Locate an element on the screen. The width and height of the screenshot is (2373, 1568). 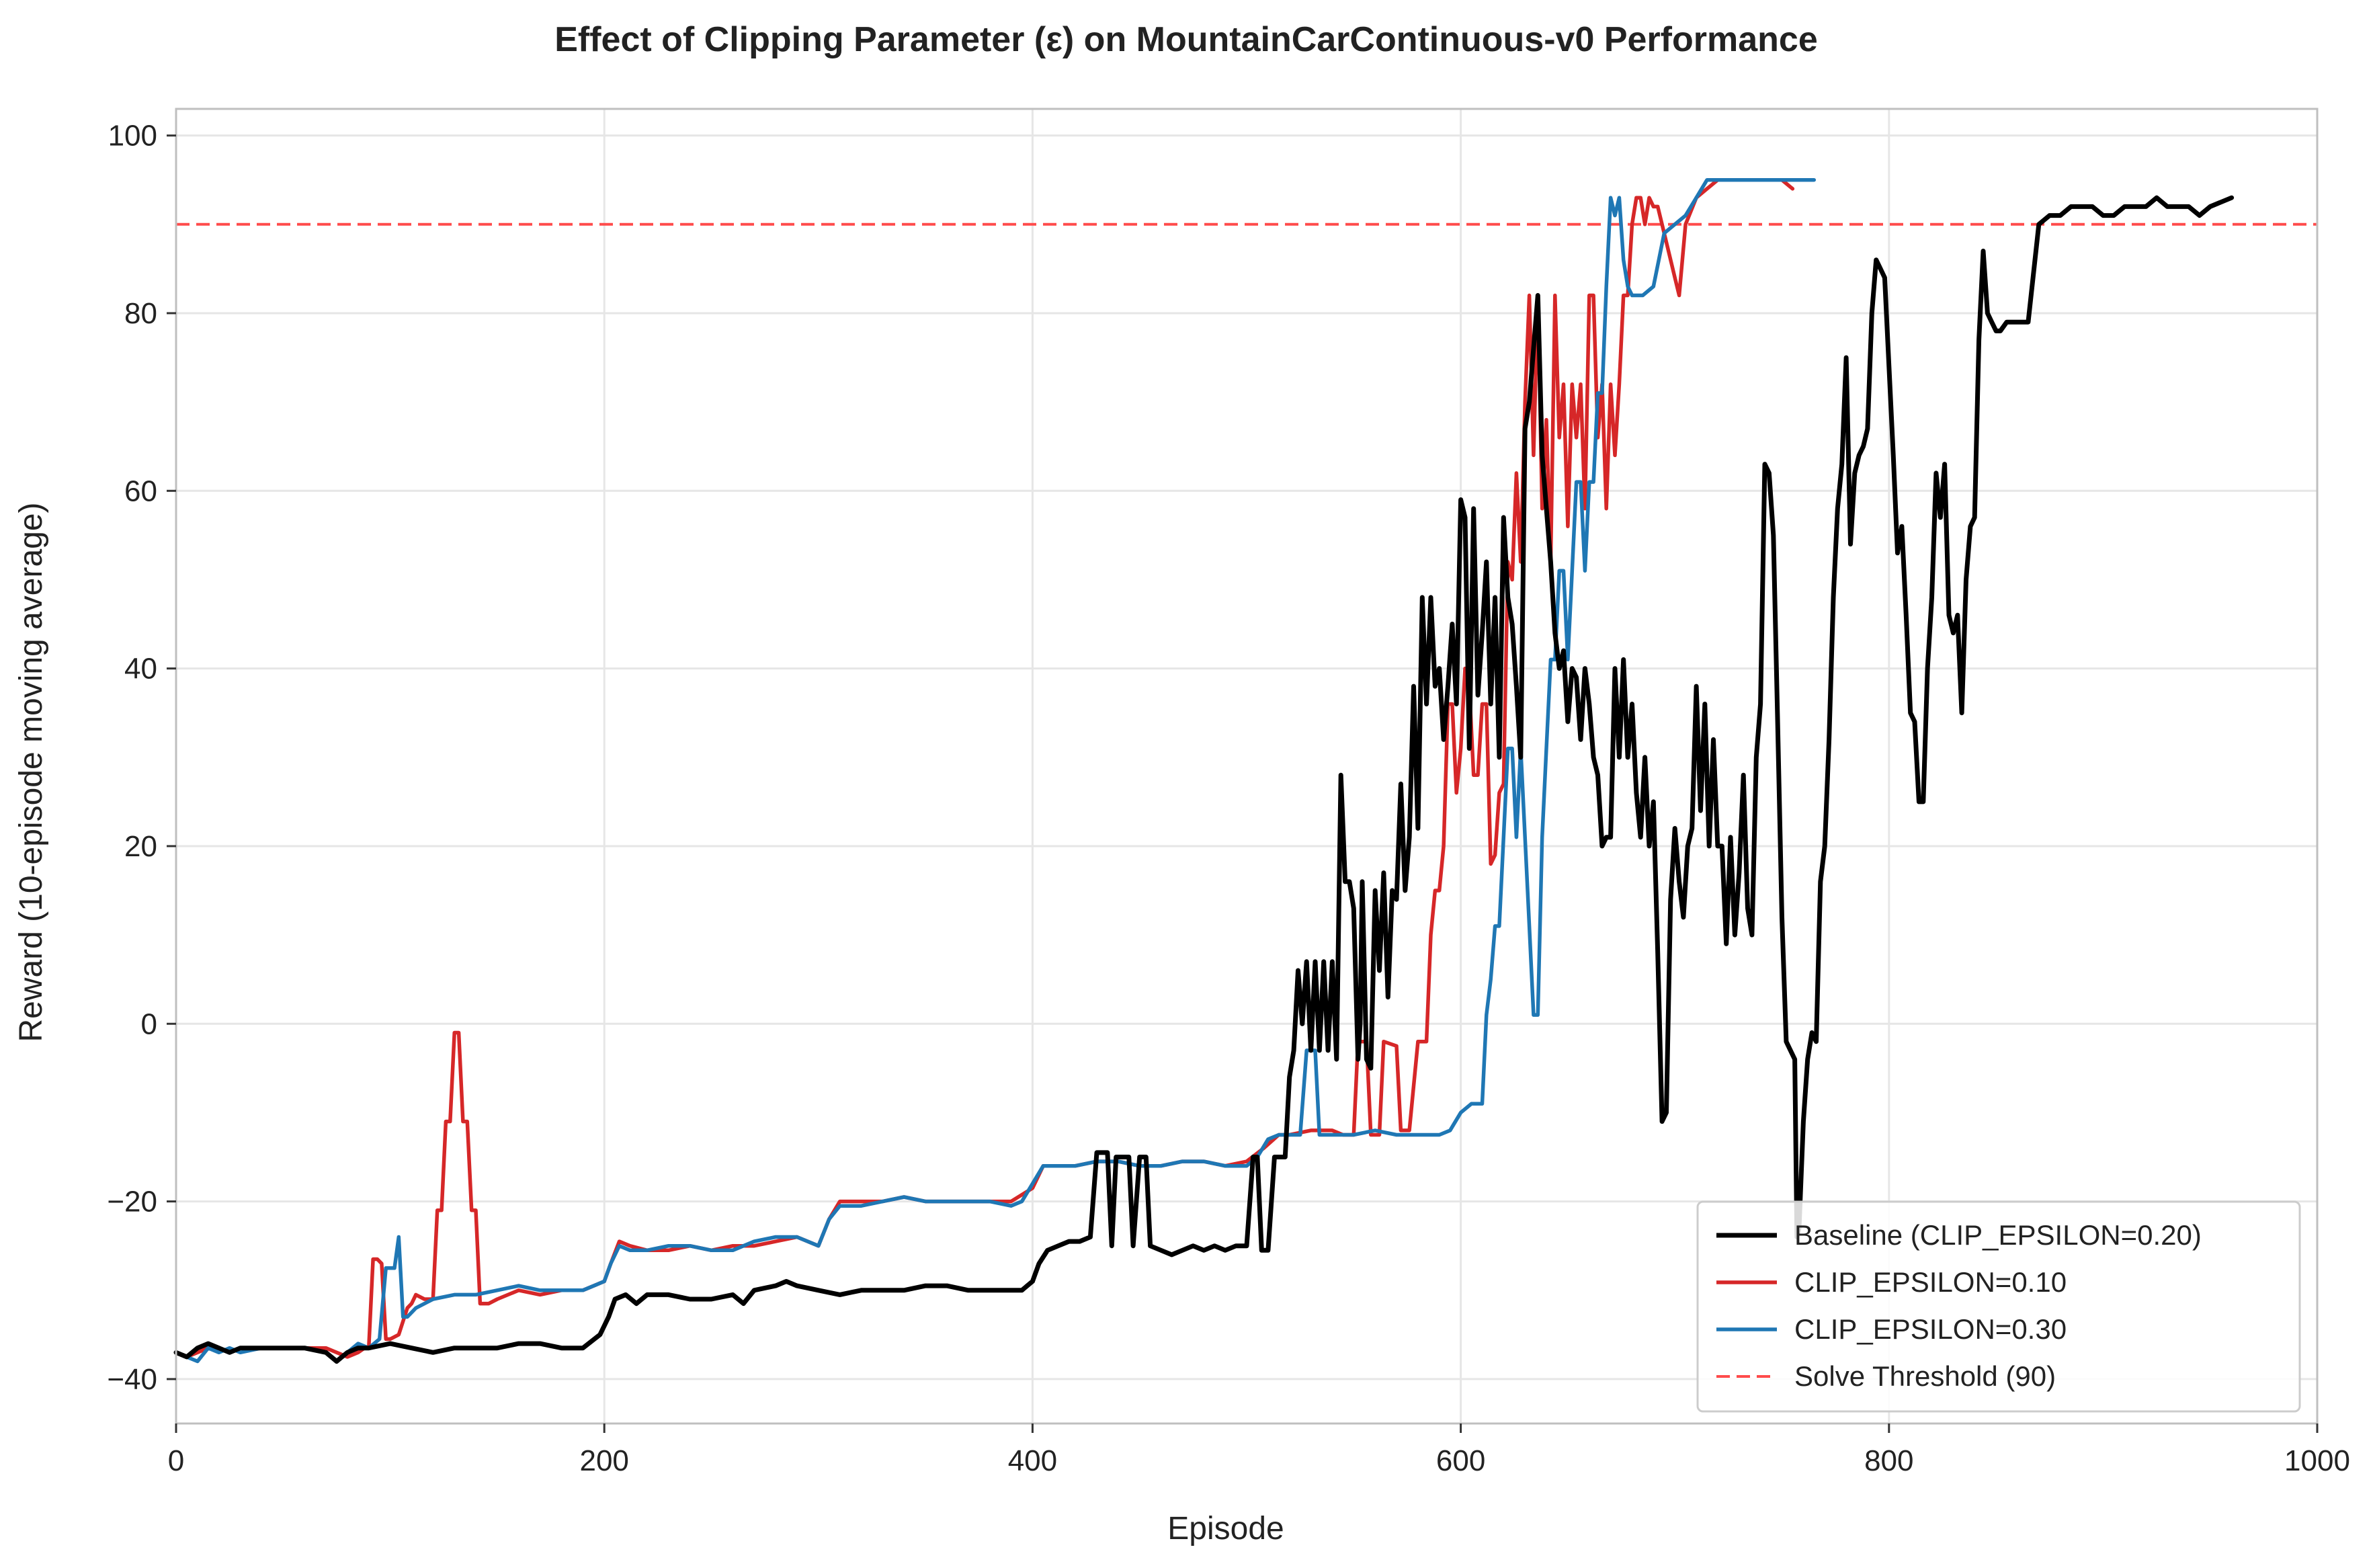
y-tick-label: 80 is located at coordinates (141, 313).